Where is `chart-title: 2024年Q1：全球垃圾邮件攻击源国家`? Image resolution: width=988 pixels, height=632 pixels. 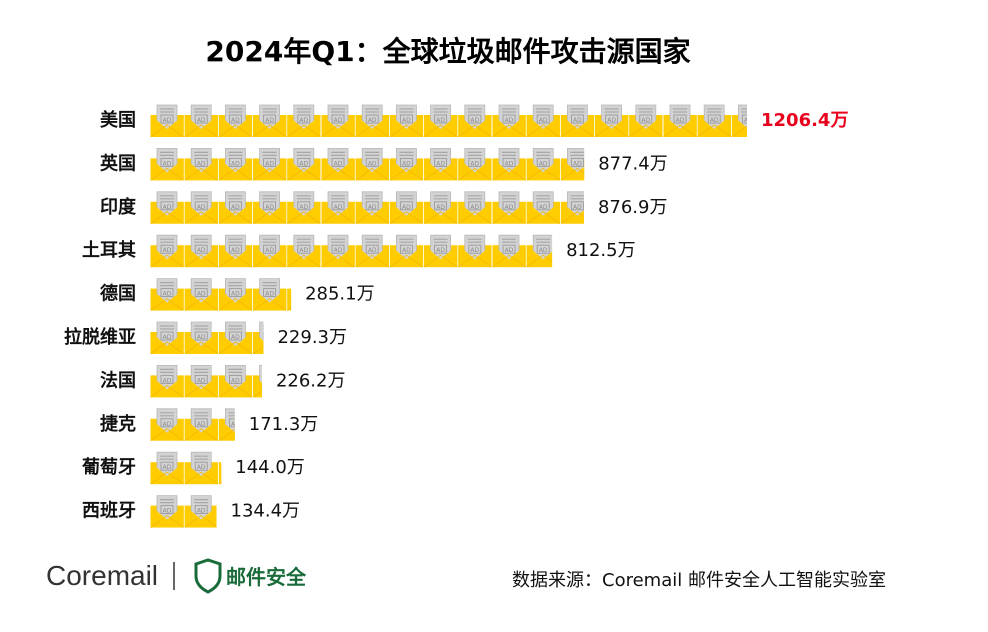
chart-title: 2024年Q1：全球垃圾邮件攻击源国家 is located at coordinates (448, 51).